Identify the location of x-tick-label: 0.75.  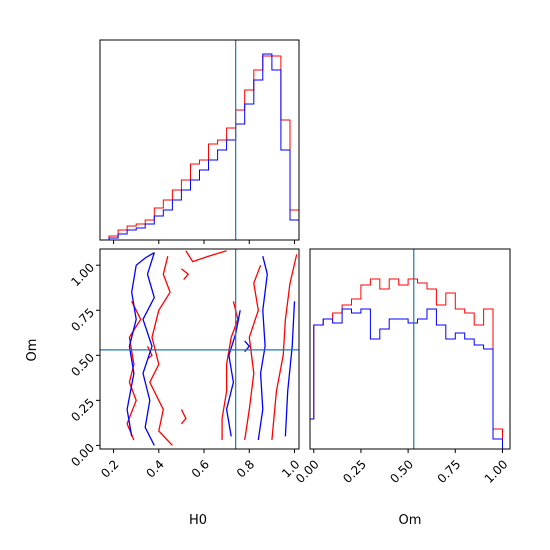
(449, 471).